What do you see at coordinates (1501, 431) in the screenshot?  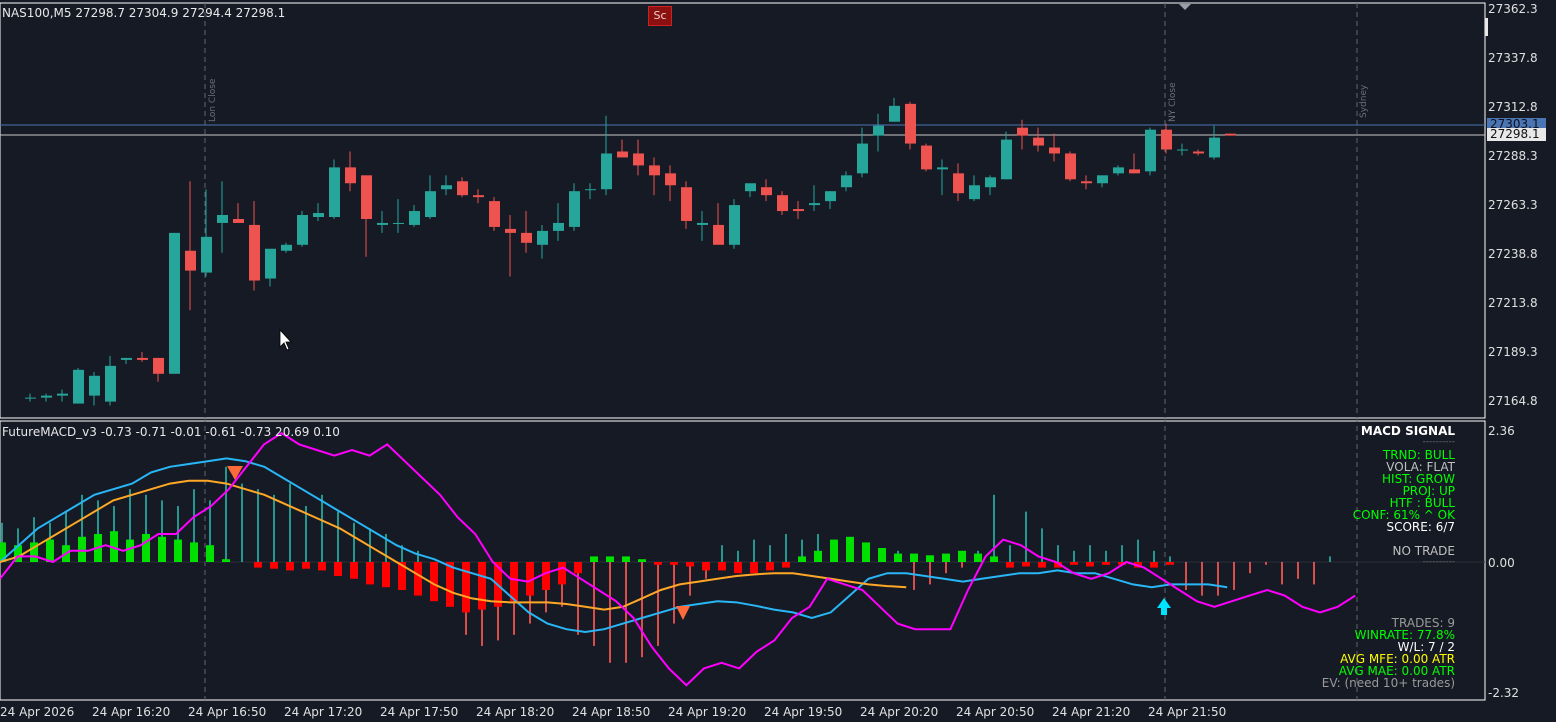 I see `indicator-axis-top: 2.36` at bounding box center [1501, 431].